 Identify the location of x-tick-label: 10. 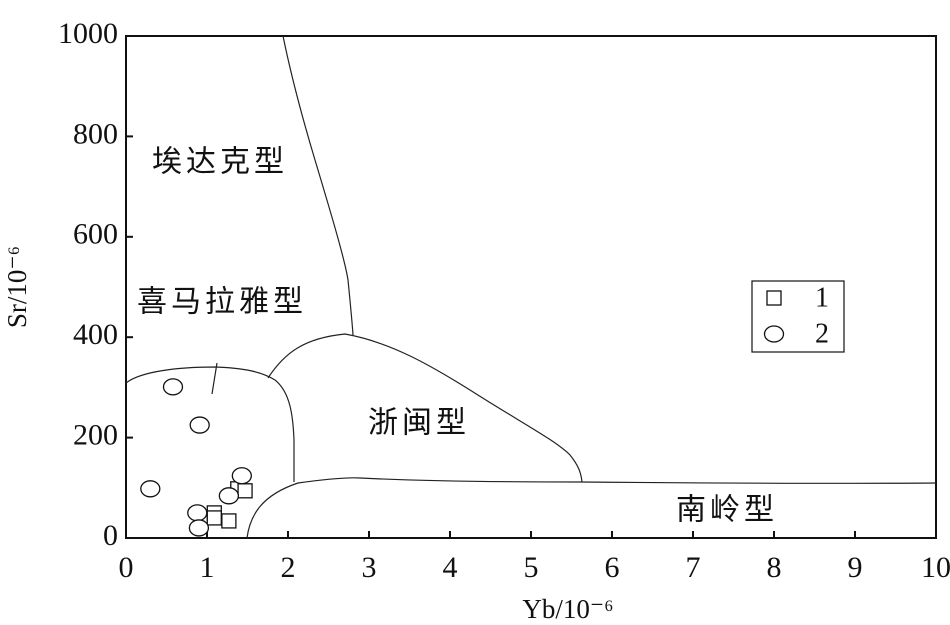
(935, 567).